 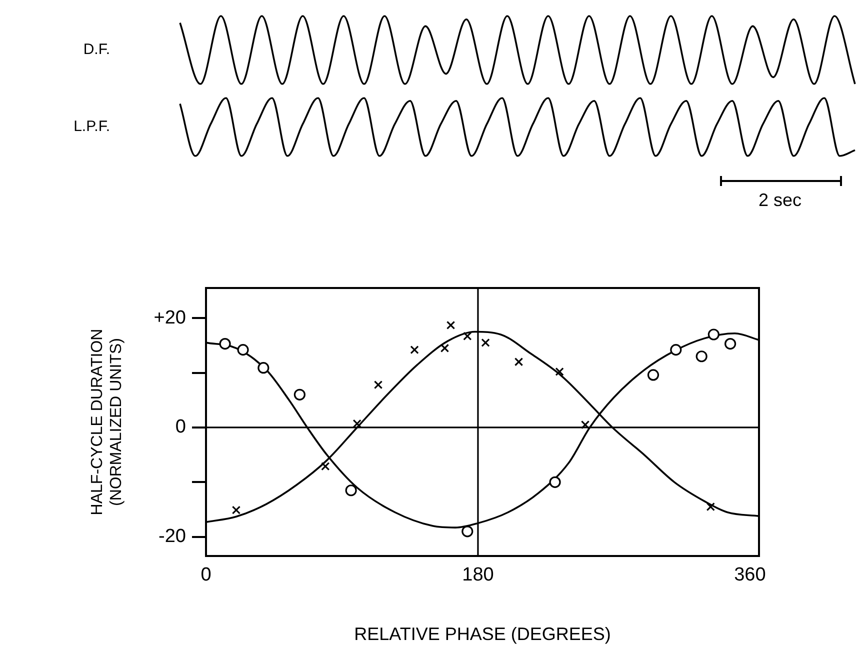 I want to click on y-axis-title: HALF-CYCLE DURATION (NORMALIZED UNITS), so click(x=107, y=422).